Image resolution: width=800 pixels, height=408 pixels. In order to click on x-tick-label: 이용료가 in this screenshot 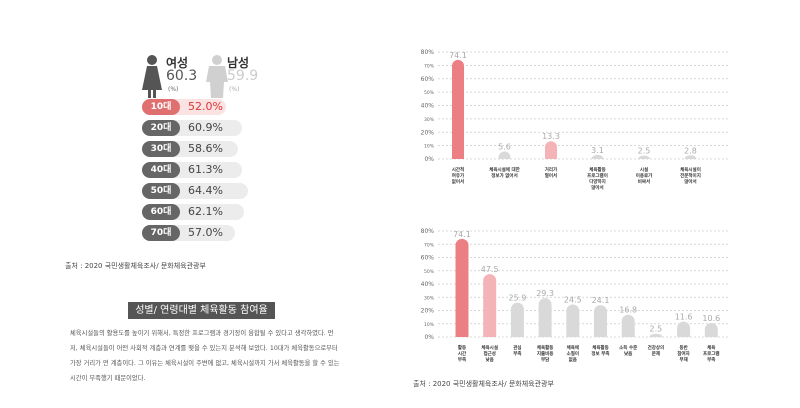, I will do `click(644, 175)`.